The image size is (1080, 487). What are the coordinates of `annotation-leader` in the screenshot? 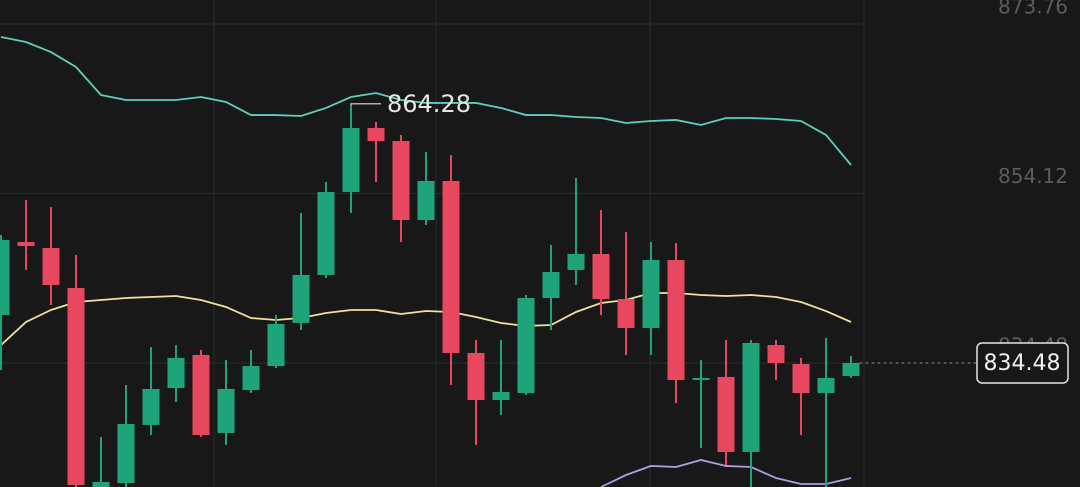 It's located at (365, 104).